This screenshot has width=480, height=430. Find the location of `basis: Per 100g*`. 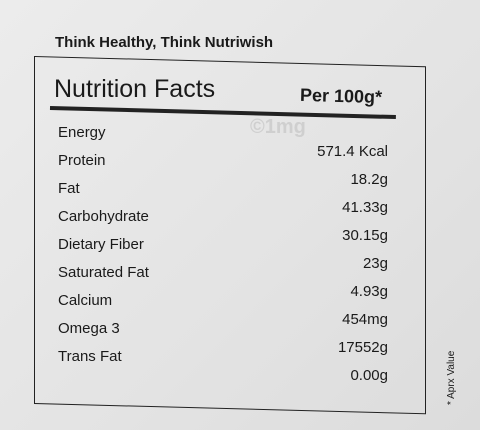

basis: Per 100g* is located at coordinates (341, 96).